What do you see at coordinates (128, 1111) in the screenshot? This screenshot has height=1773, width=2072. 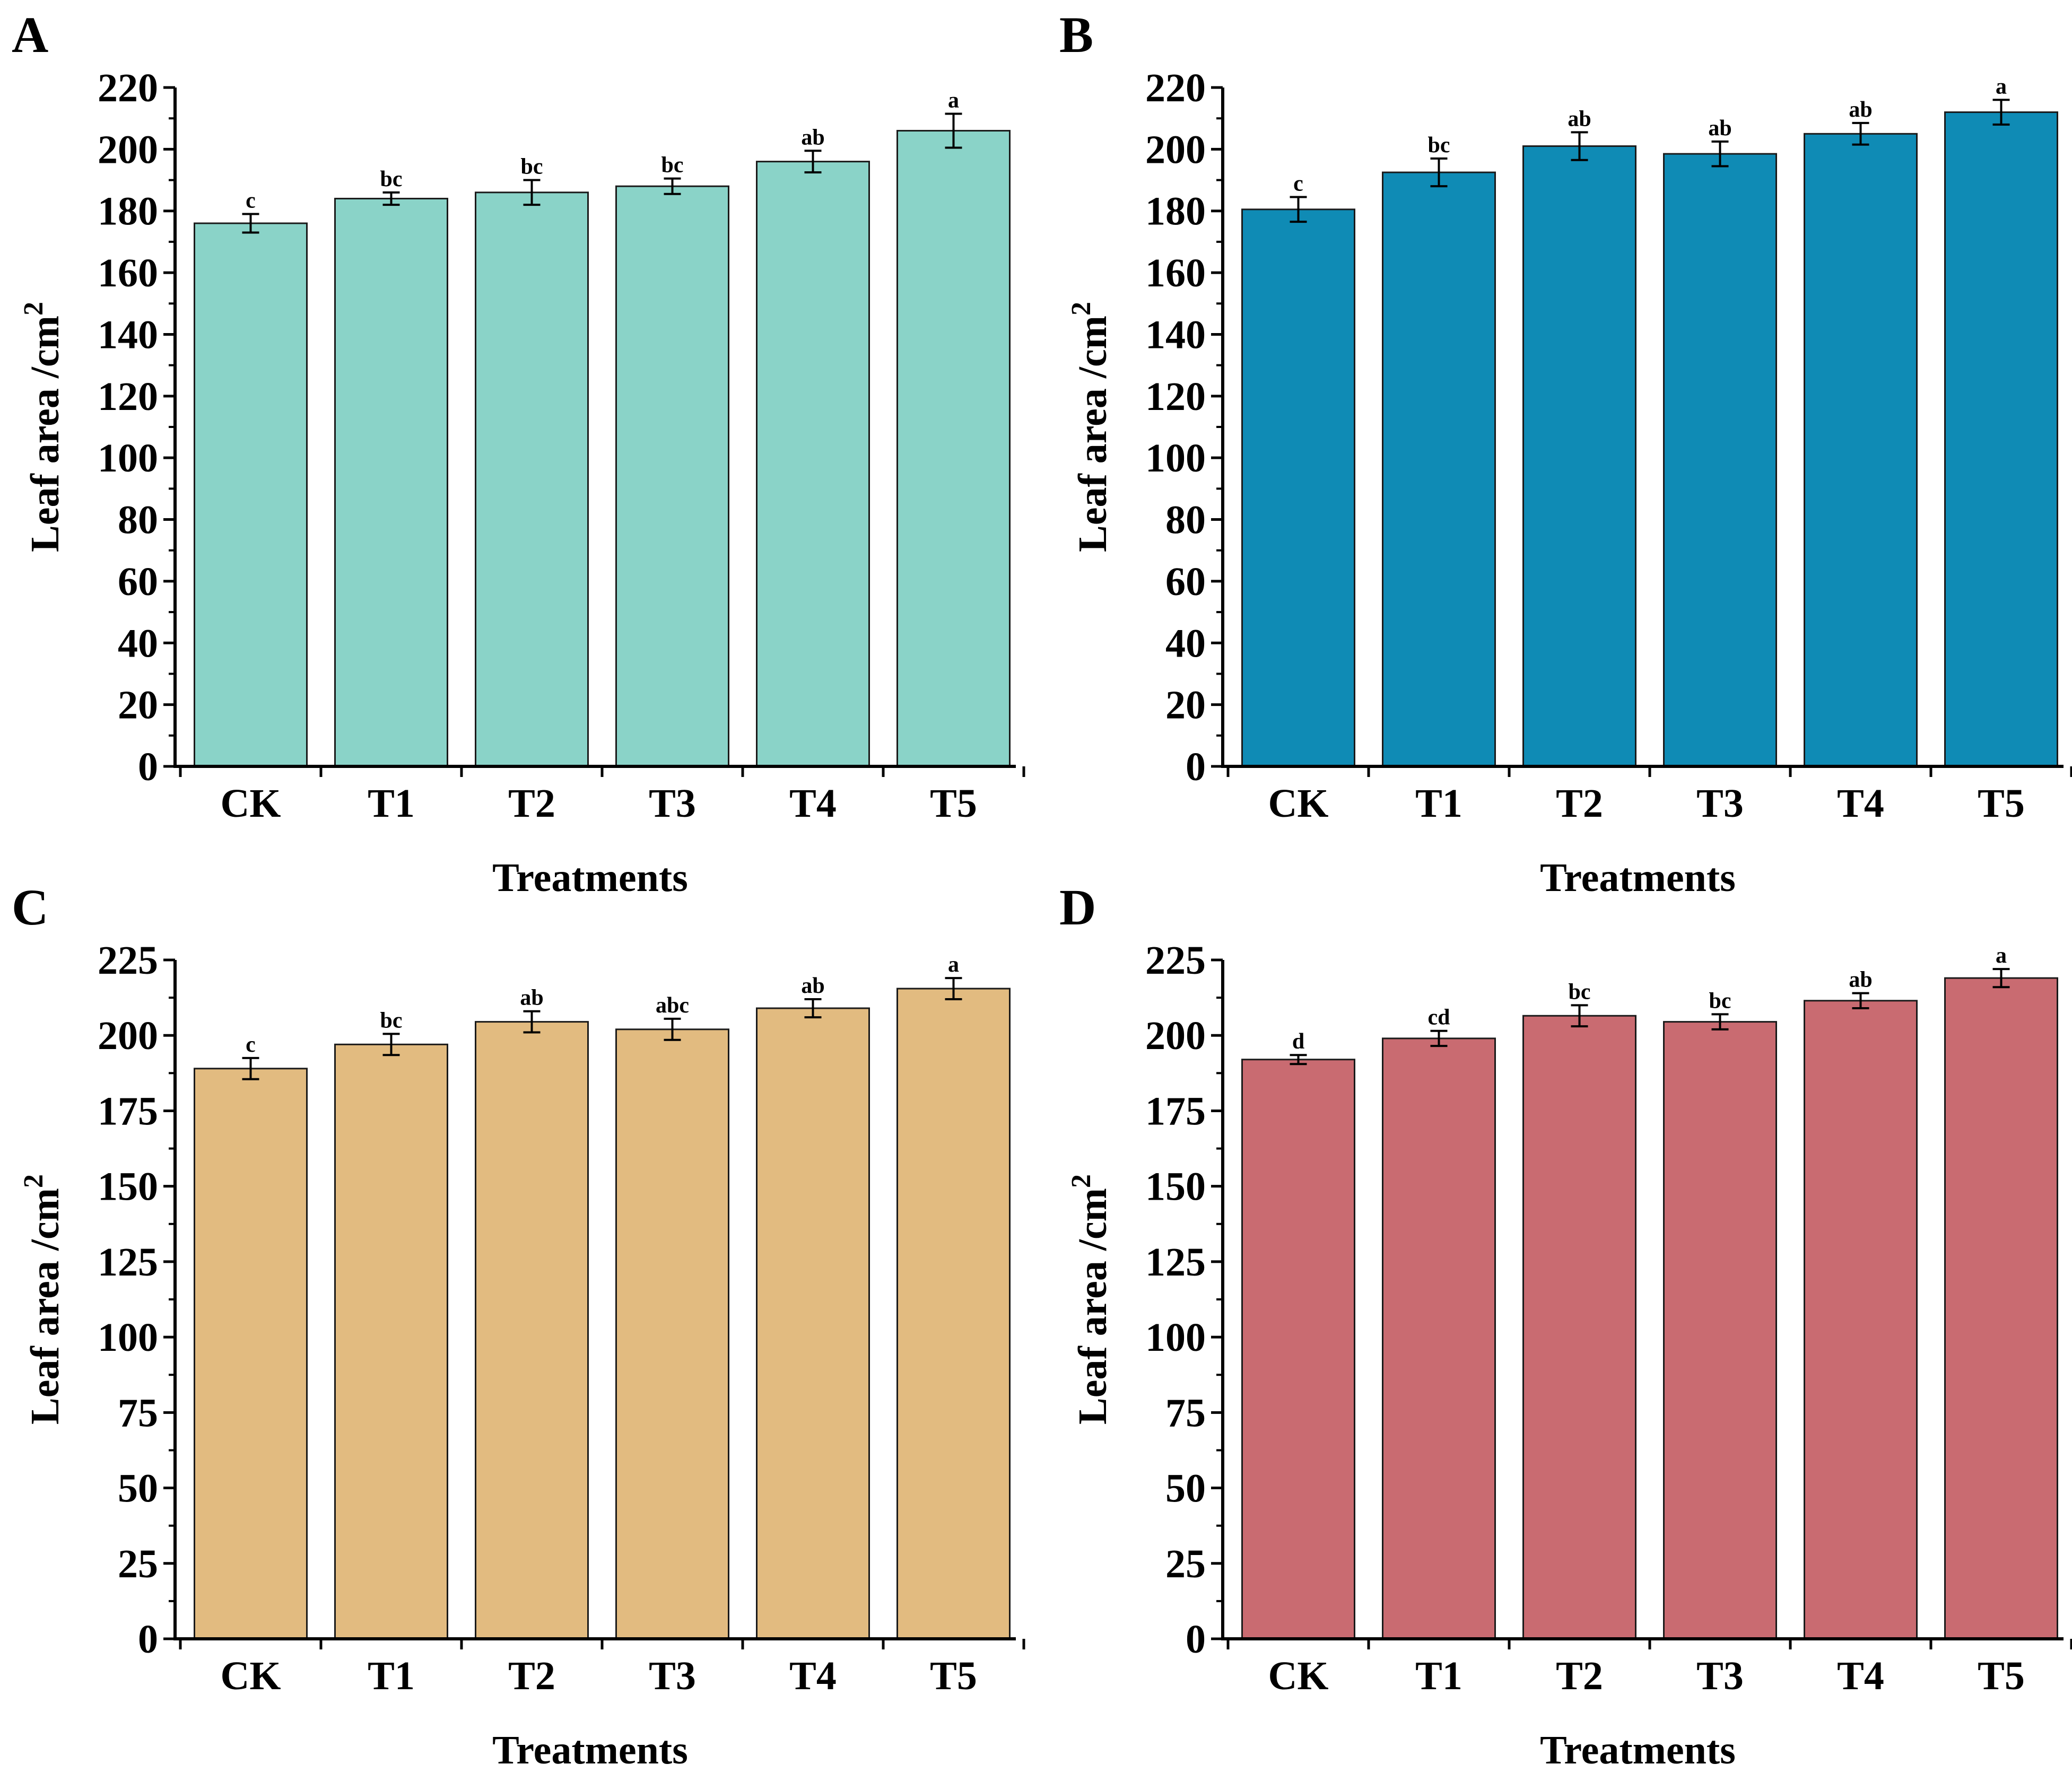 I see `y-tick-label: 175` at bounding box center [128, 1111].